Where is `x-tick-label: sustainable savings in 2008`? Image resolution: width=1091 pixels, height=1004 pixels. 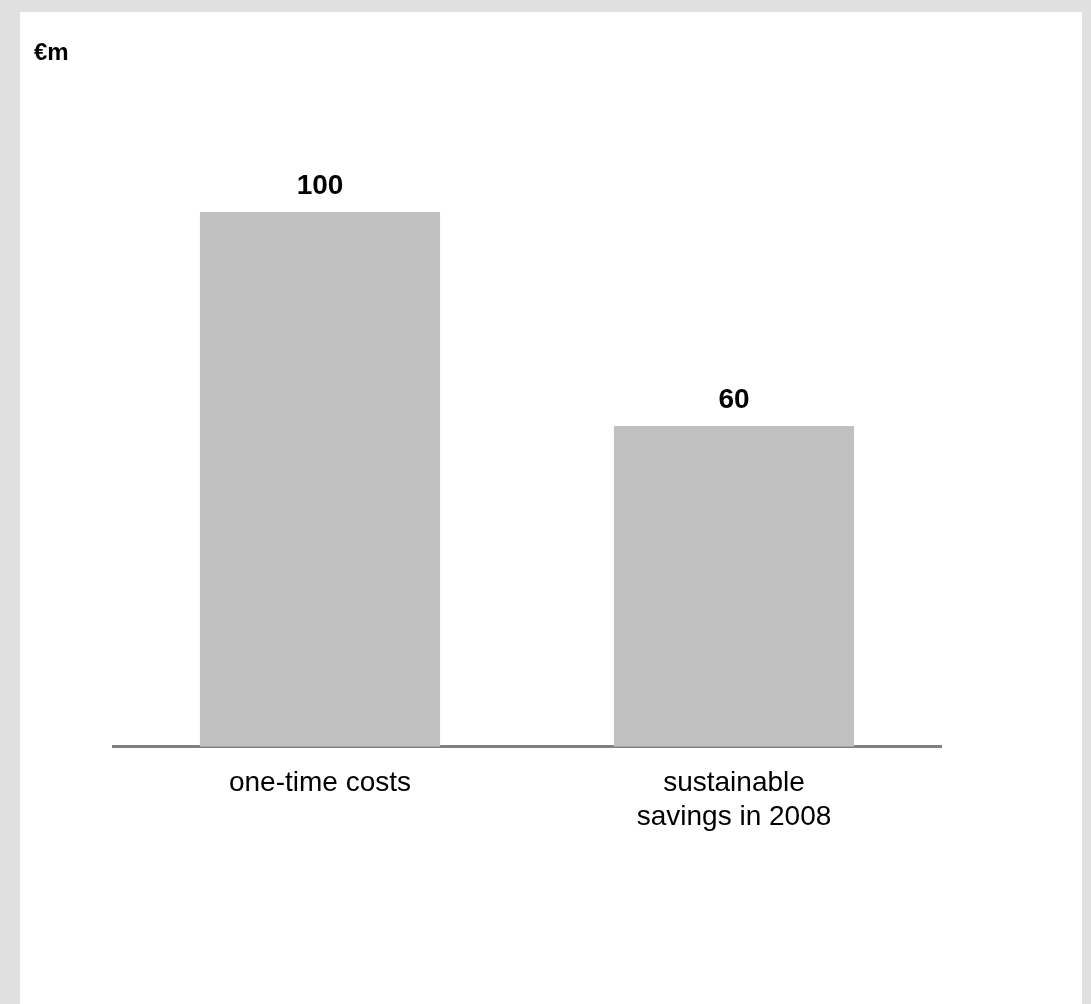 x-tick-label: sustainable savings in 2008 is located at coordinates (734, 798).